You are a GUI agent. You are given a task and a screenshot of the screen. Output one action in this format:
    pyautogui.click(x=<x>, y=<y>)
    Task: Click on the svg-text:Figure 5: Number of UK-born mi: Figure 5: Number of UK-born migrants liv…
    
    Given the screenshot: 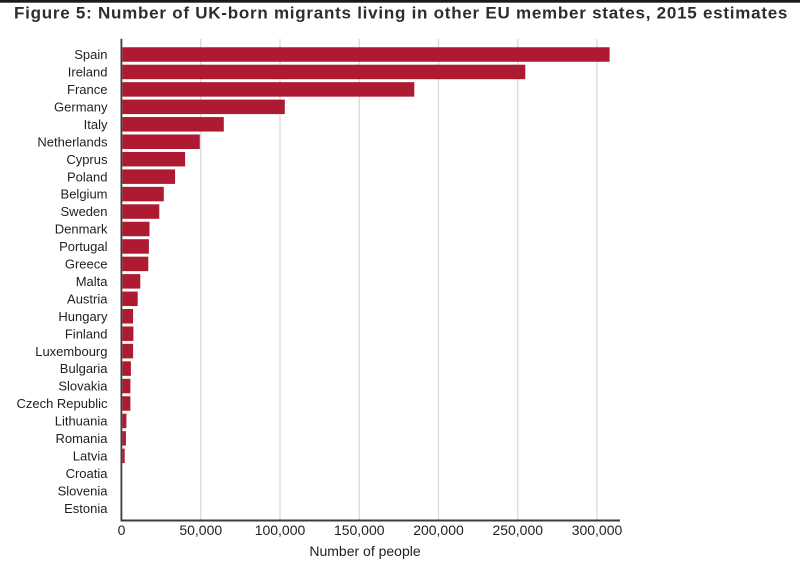 What is the action you would take?
    pyautogui.click(x=401, y=13)
    